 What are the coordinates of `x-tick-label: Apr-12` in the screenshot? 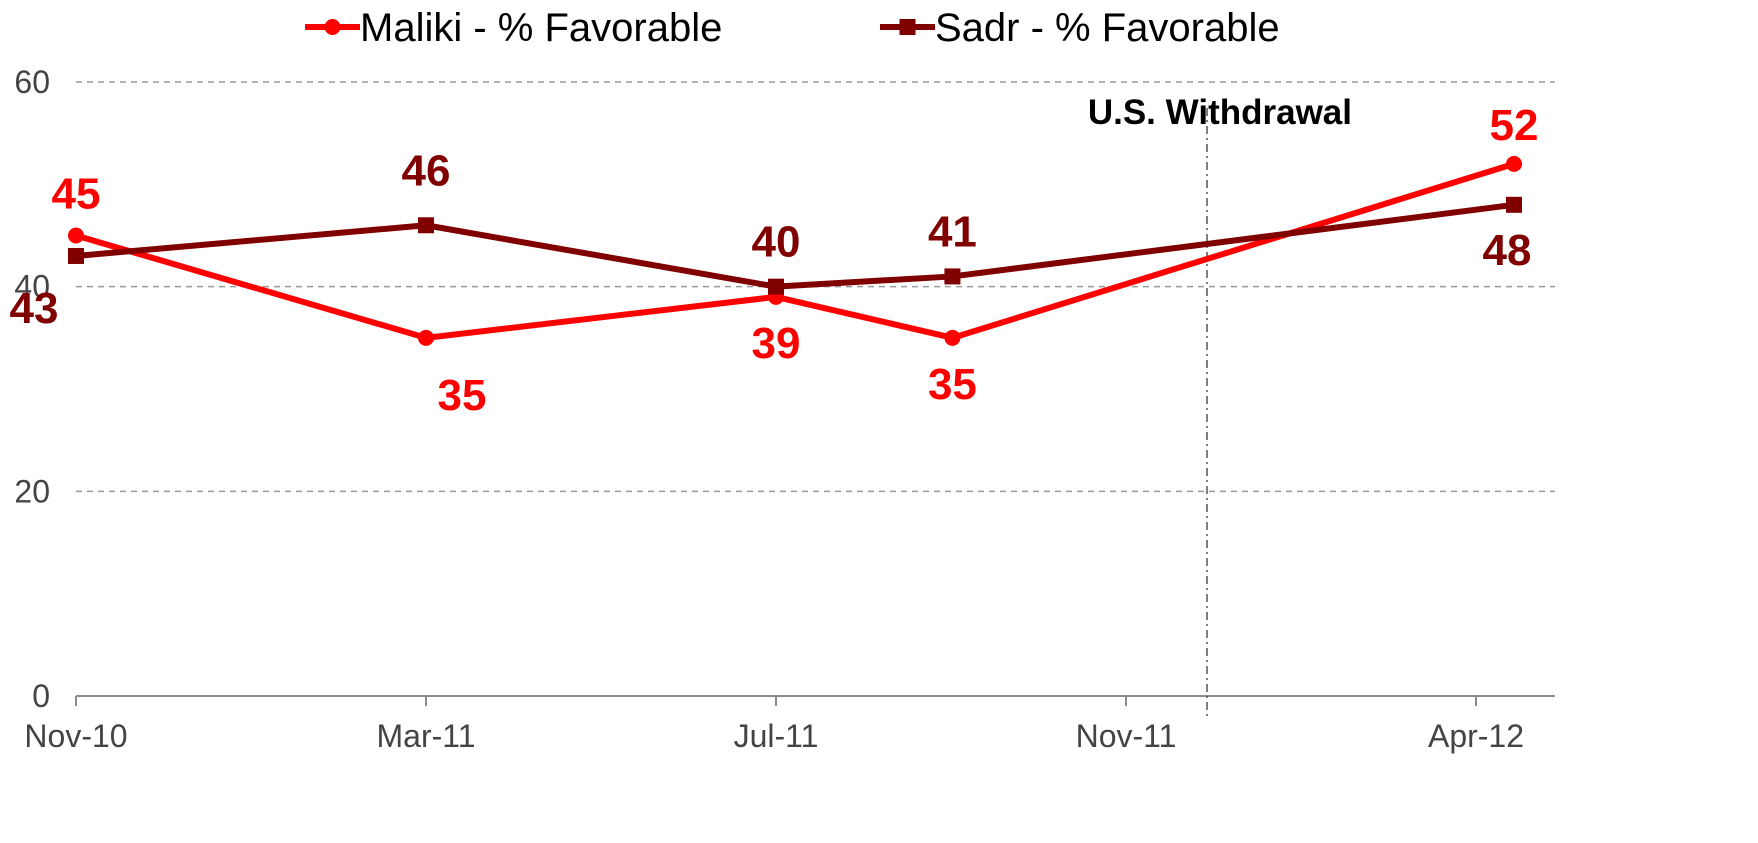 It's located at (1476, 736).